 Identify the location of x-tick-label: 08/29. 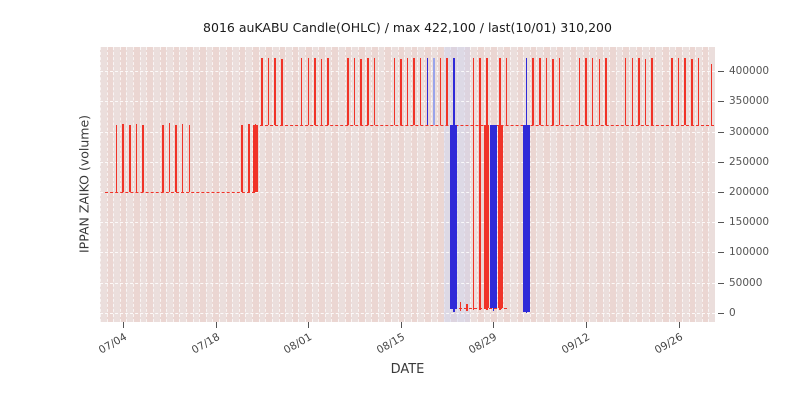
(483, 344).